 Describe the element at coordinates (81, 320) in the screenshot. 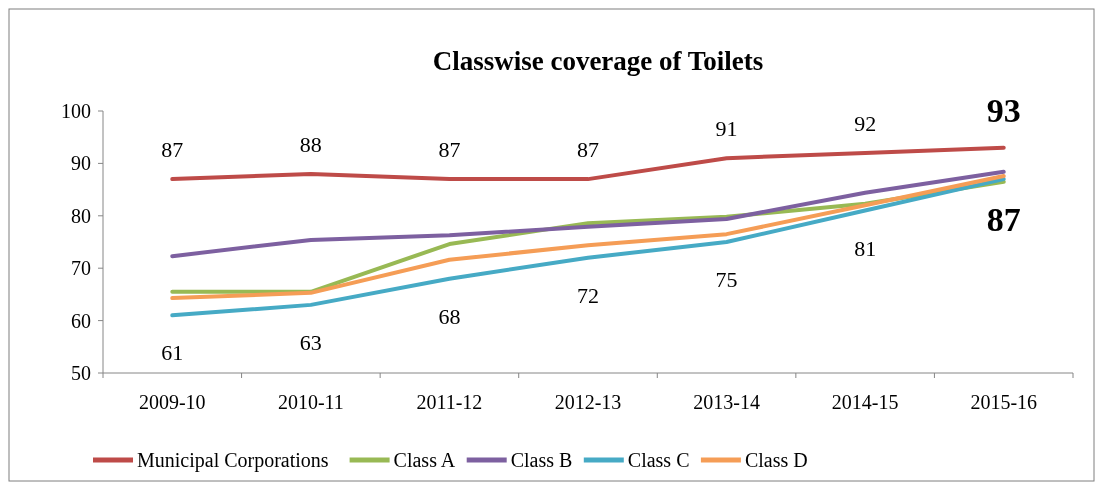

I see `y-tick-label: 60` at that location.